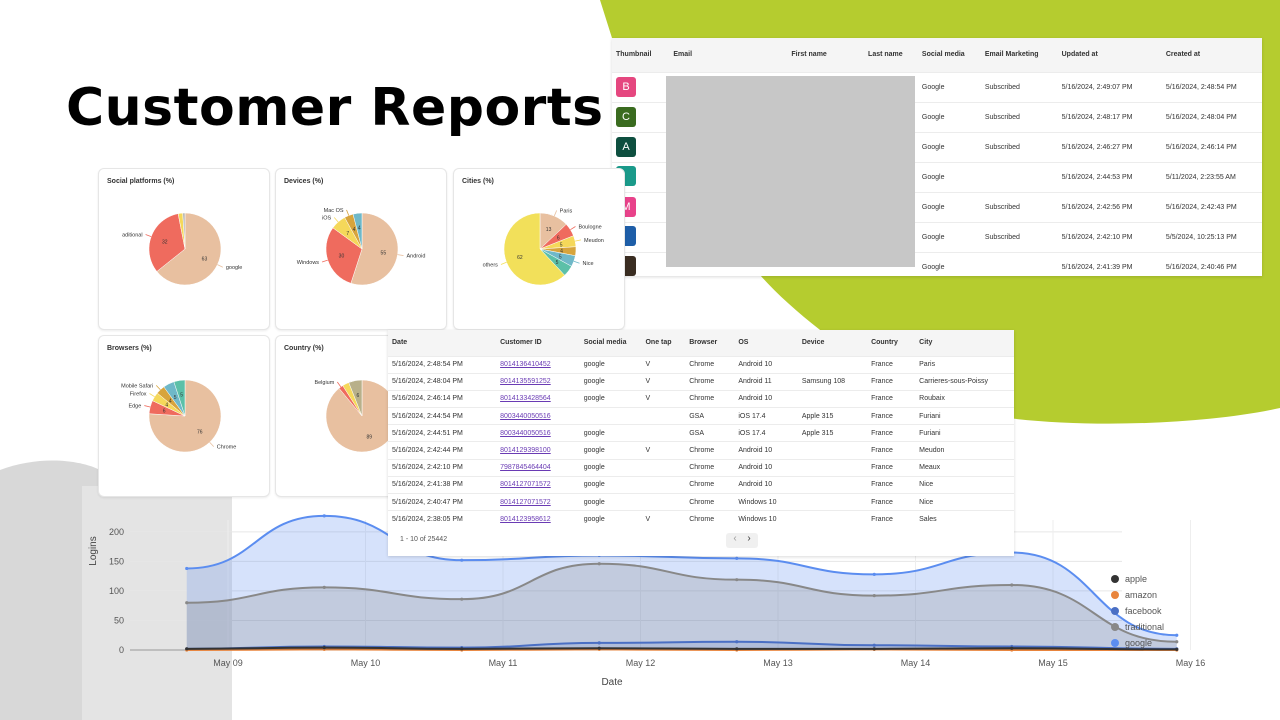 The width and height of the screenshot is (1280, 720). Describe the element at coordinates (442, 343) in the screenshot. I see `column-header: Date` at that location.